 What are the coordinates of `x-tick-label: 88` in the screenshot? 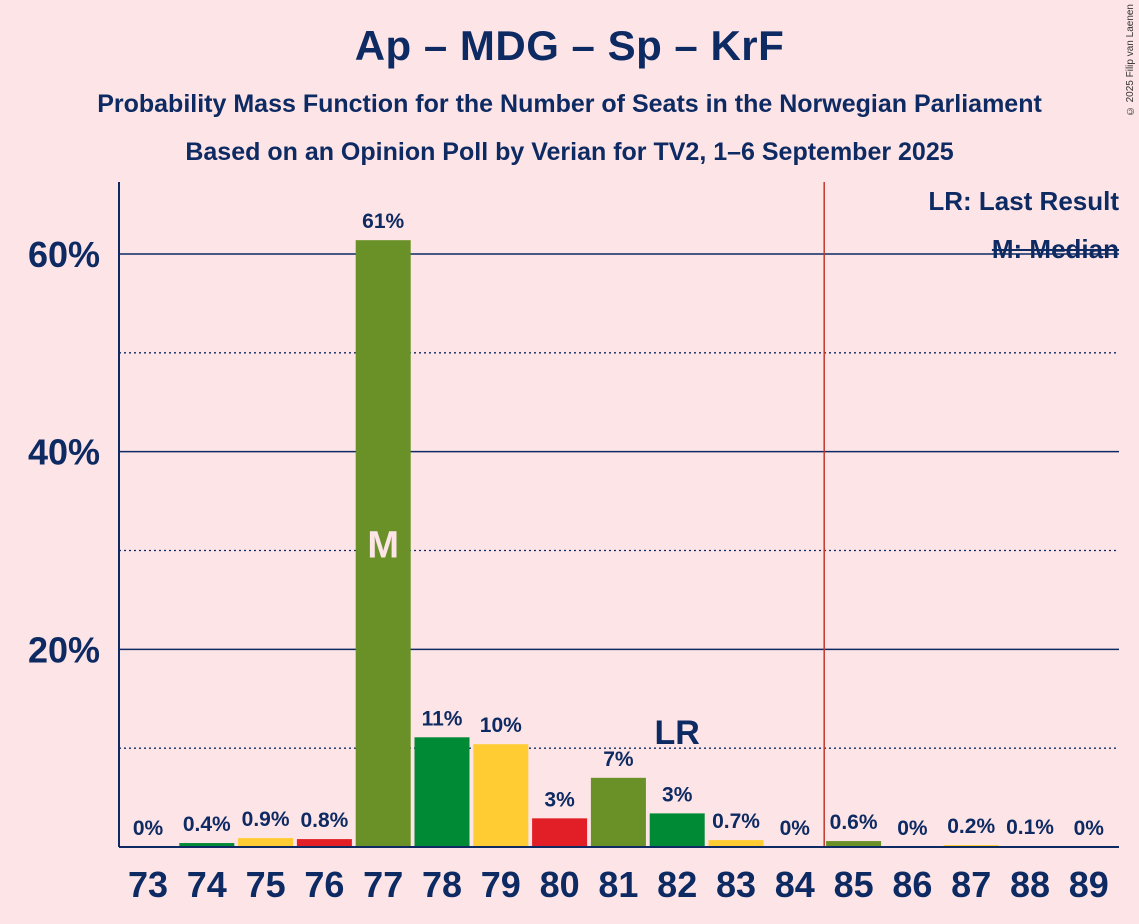 It's located at (1030, 884).